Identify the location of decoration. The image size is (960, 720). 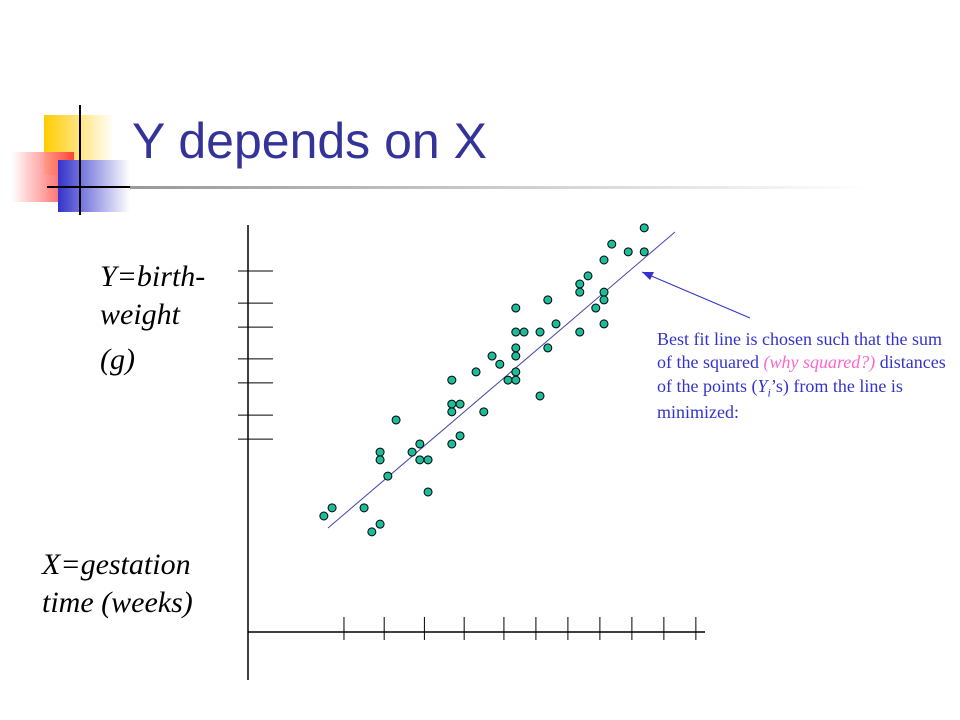
(441, 160).